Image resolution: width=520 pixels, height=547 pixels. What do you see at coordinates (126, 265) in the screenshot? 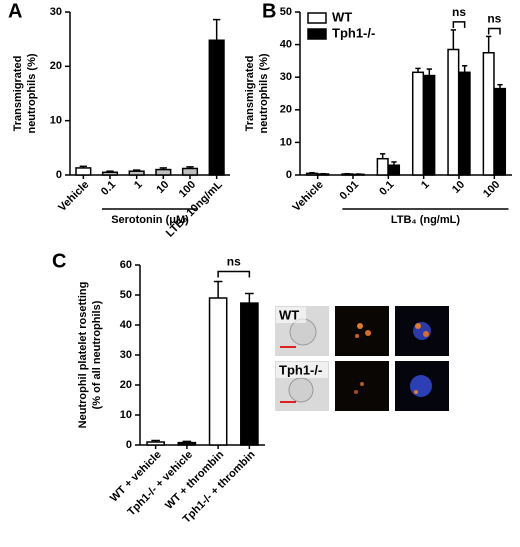
I see `y-tick-label: 60` at bounding box center [126, 265].